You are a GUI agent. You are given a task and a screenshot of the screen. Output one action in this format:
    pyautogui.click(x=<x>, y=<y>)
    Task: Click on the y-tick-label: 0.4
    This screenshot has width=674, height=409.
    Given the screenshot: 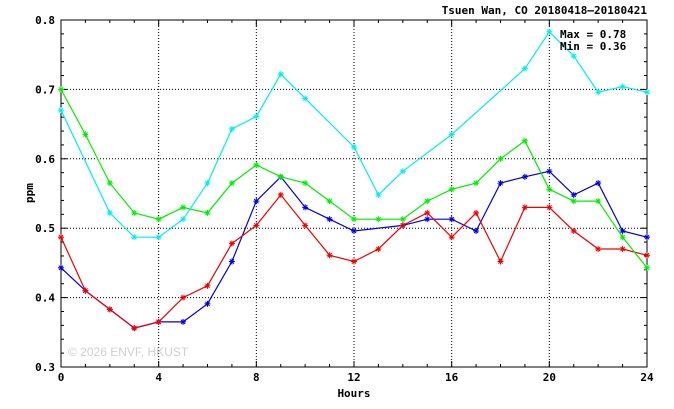 What is the action you would take?
    pyautogui.click(x=45, y=298)
    